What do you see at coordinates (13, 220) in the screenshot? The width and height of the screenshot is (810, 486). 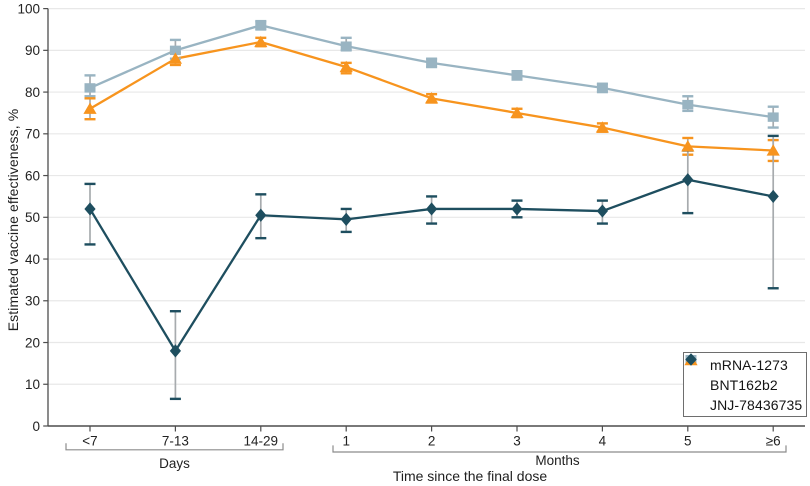 I see `y-axis-title: Estimated vaccine effectiveness, %` at bounding box center [13, 220].